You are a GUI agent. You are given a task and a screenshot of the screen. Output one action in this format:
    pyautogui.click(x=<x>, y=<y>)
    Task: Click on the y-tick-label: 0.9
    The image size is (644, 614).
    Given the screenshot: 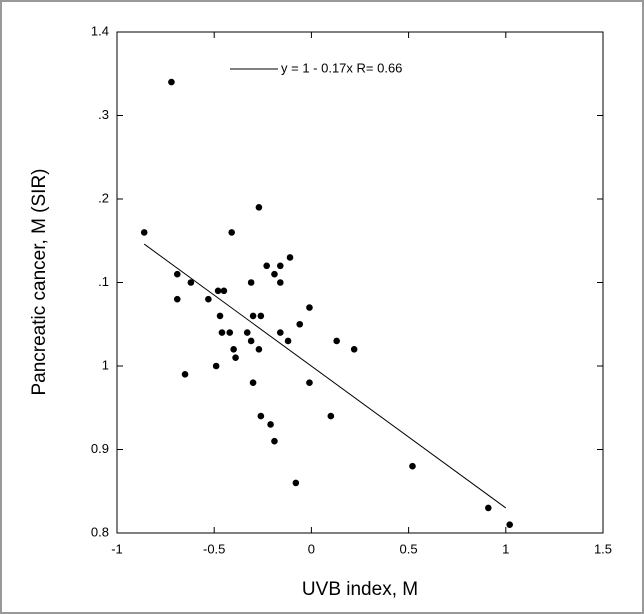 What is the action you would take?
    pyautogui.click(x=100, y=448)
    